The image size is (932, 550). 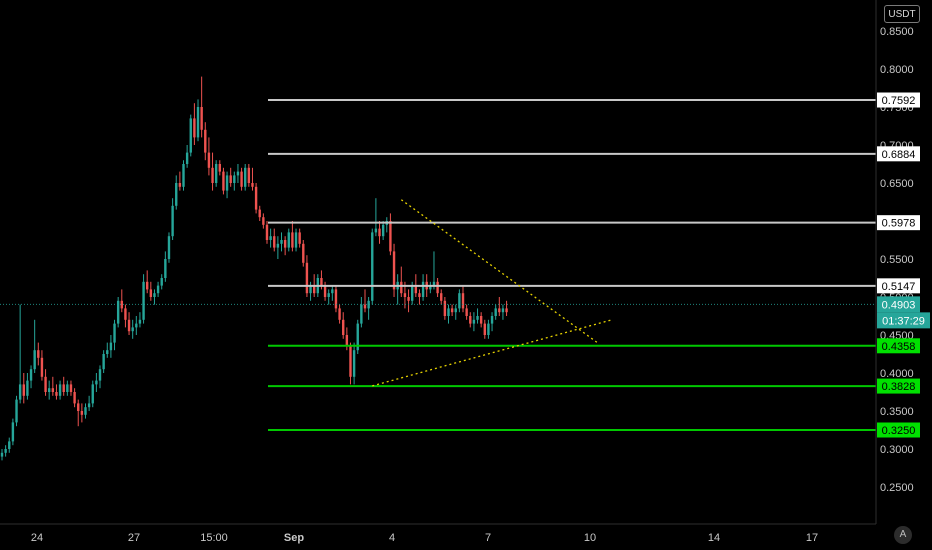 What do you see at coordinates (897, 184) in the screenshot?
I see `price-tick-label: 0.6500` at bounding box center [897, 184].